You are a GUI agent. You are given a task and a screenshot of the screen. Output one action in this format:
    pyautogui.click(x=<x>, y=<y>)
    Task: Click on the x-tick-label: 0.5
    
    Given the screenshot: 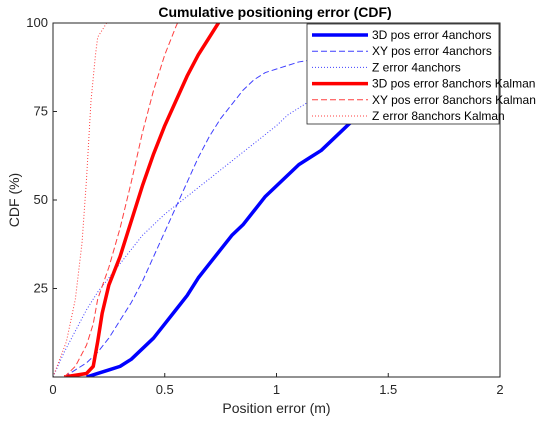 What is the action you would take?
    pyautogui.click(x=165, y=389)
    